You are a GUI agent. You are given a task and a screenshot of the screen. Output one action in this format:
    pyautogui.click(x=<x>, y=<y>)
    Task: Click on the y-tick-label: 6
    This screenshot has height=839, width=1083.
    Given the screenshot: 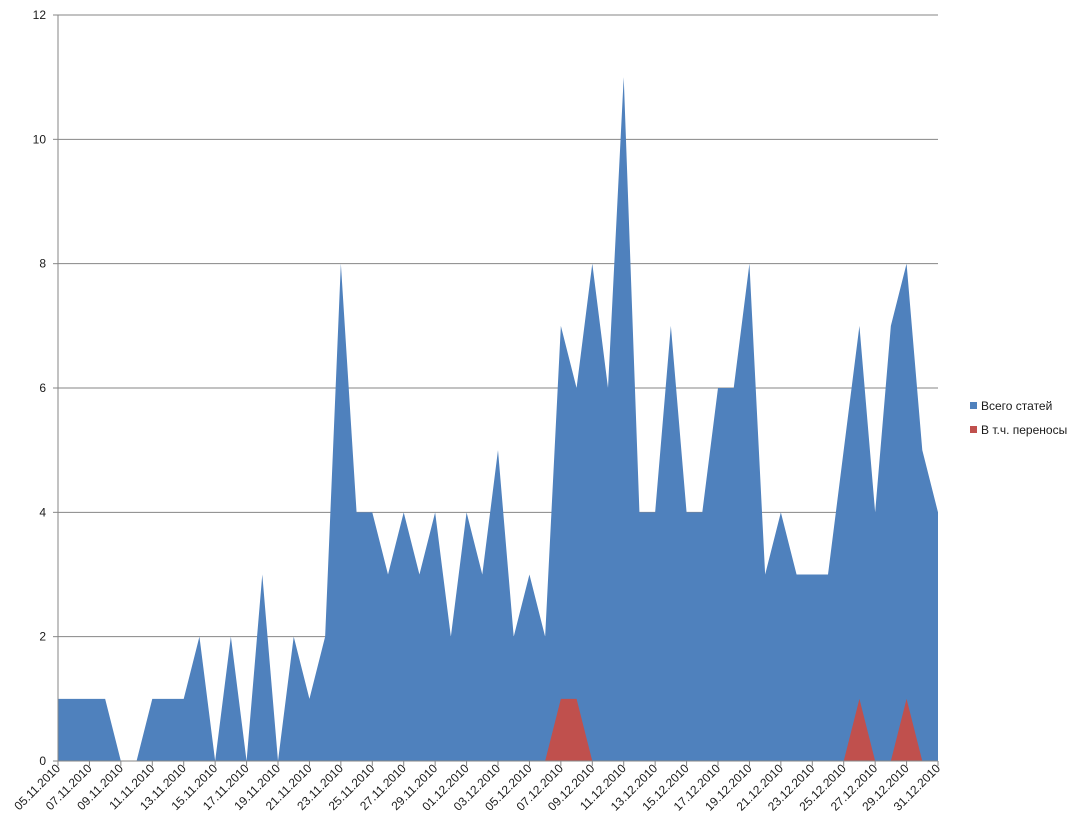 What is the action you would take?
    pyautogui.click(x=42, y=388)
    